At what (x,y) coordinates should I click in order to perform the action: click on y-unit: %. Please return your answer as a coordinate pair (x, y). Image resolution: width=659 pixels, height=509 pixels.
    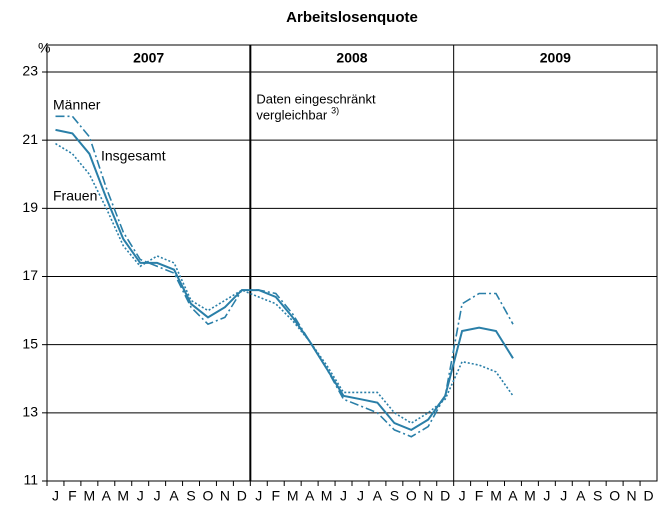
    Looking at the image, I should click on (44, 48).